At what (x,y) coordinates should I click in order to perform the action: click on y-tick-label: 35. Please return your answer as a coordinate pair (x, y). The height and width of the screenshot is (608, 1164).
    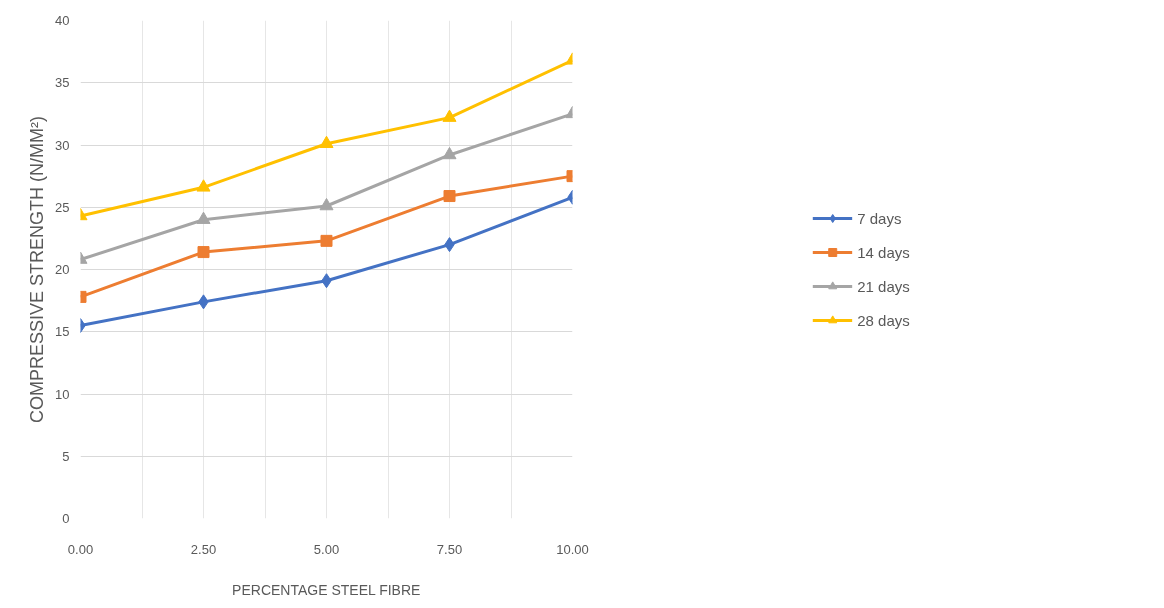
    Looking at the image, I should click on (62, 83).